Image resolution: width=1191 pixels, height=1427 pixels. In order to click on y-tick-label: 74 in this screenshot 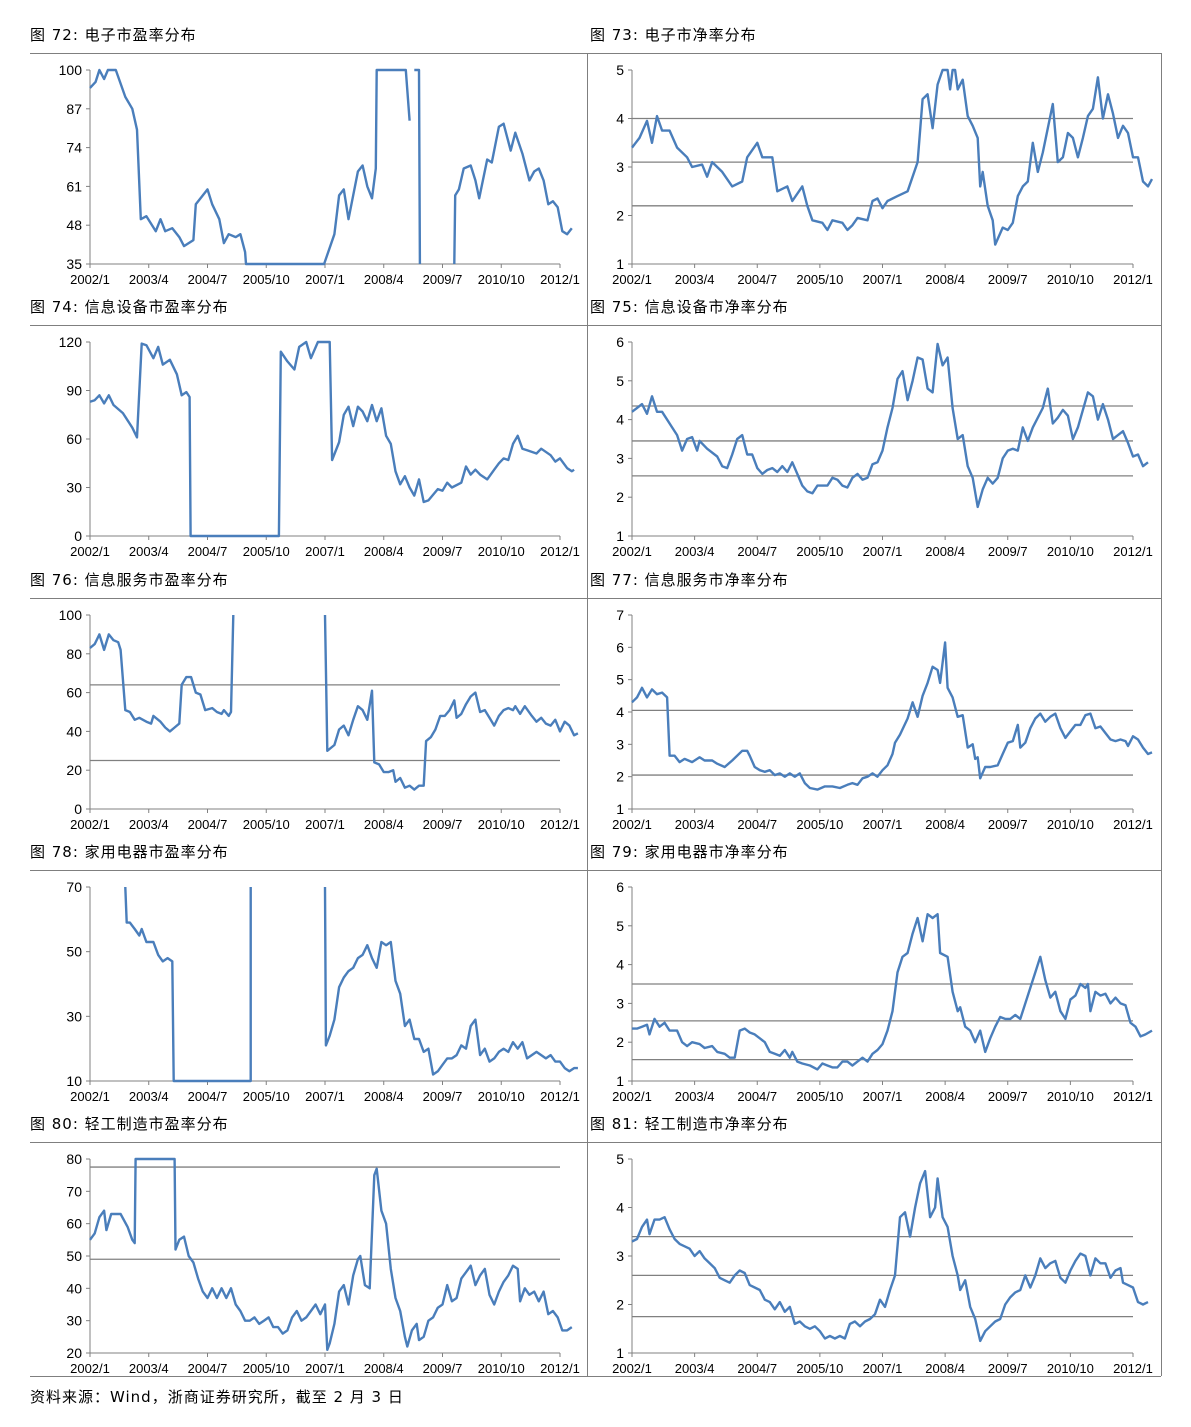, I will do `click(74, 148)`.